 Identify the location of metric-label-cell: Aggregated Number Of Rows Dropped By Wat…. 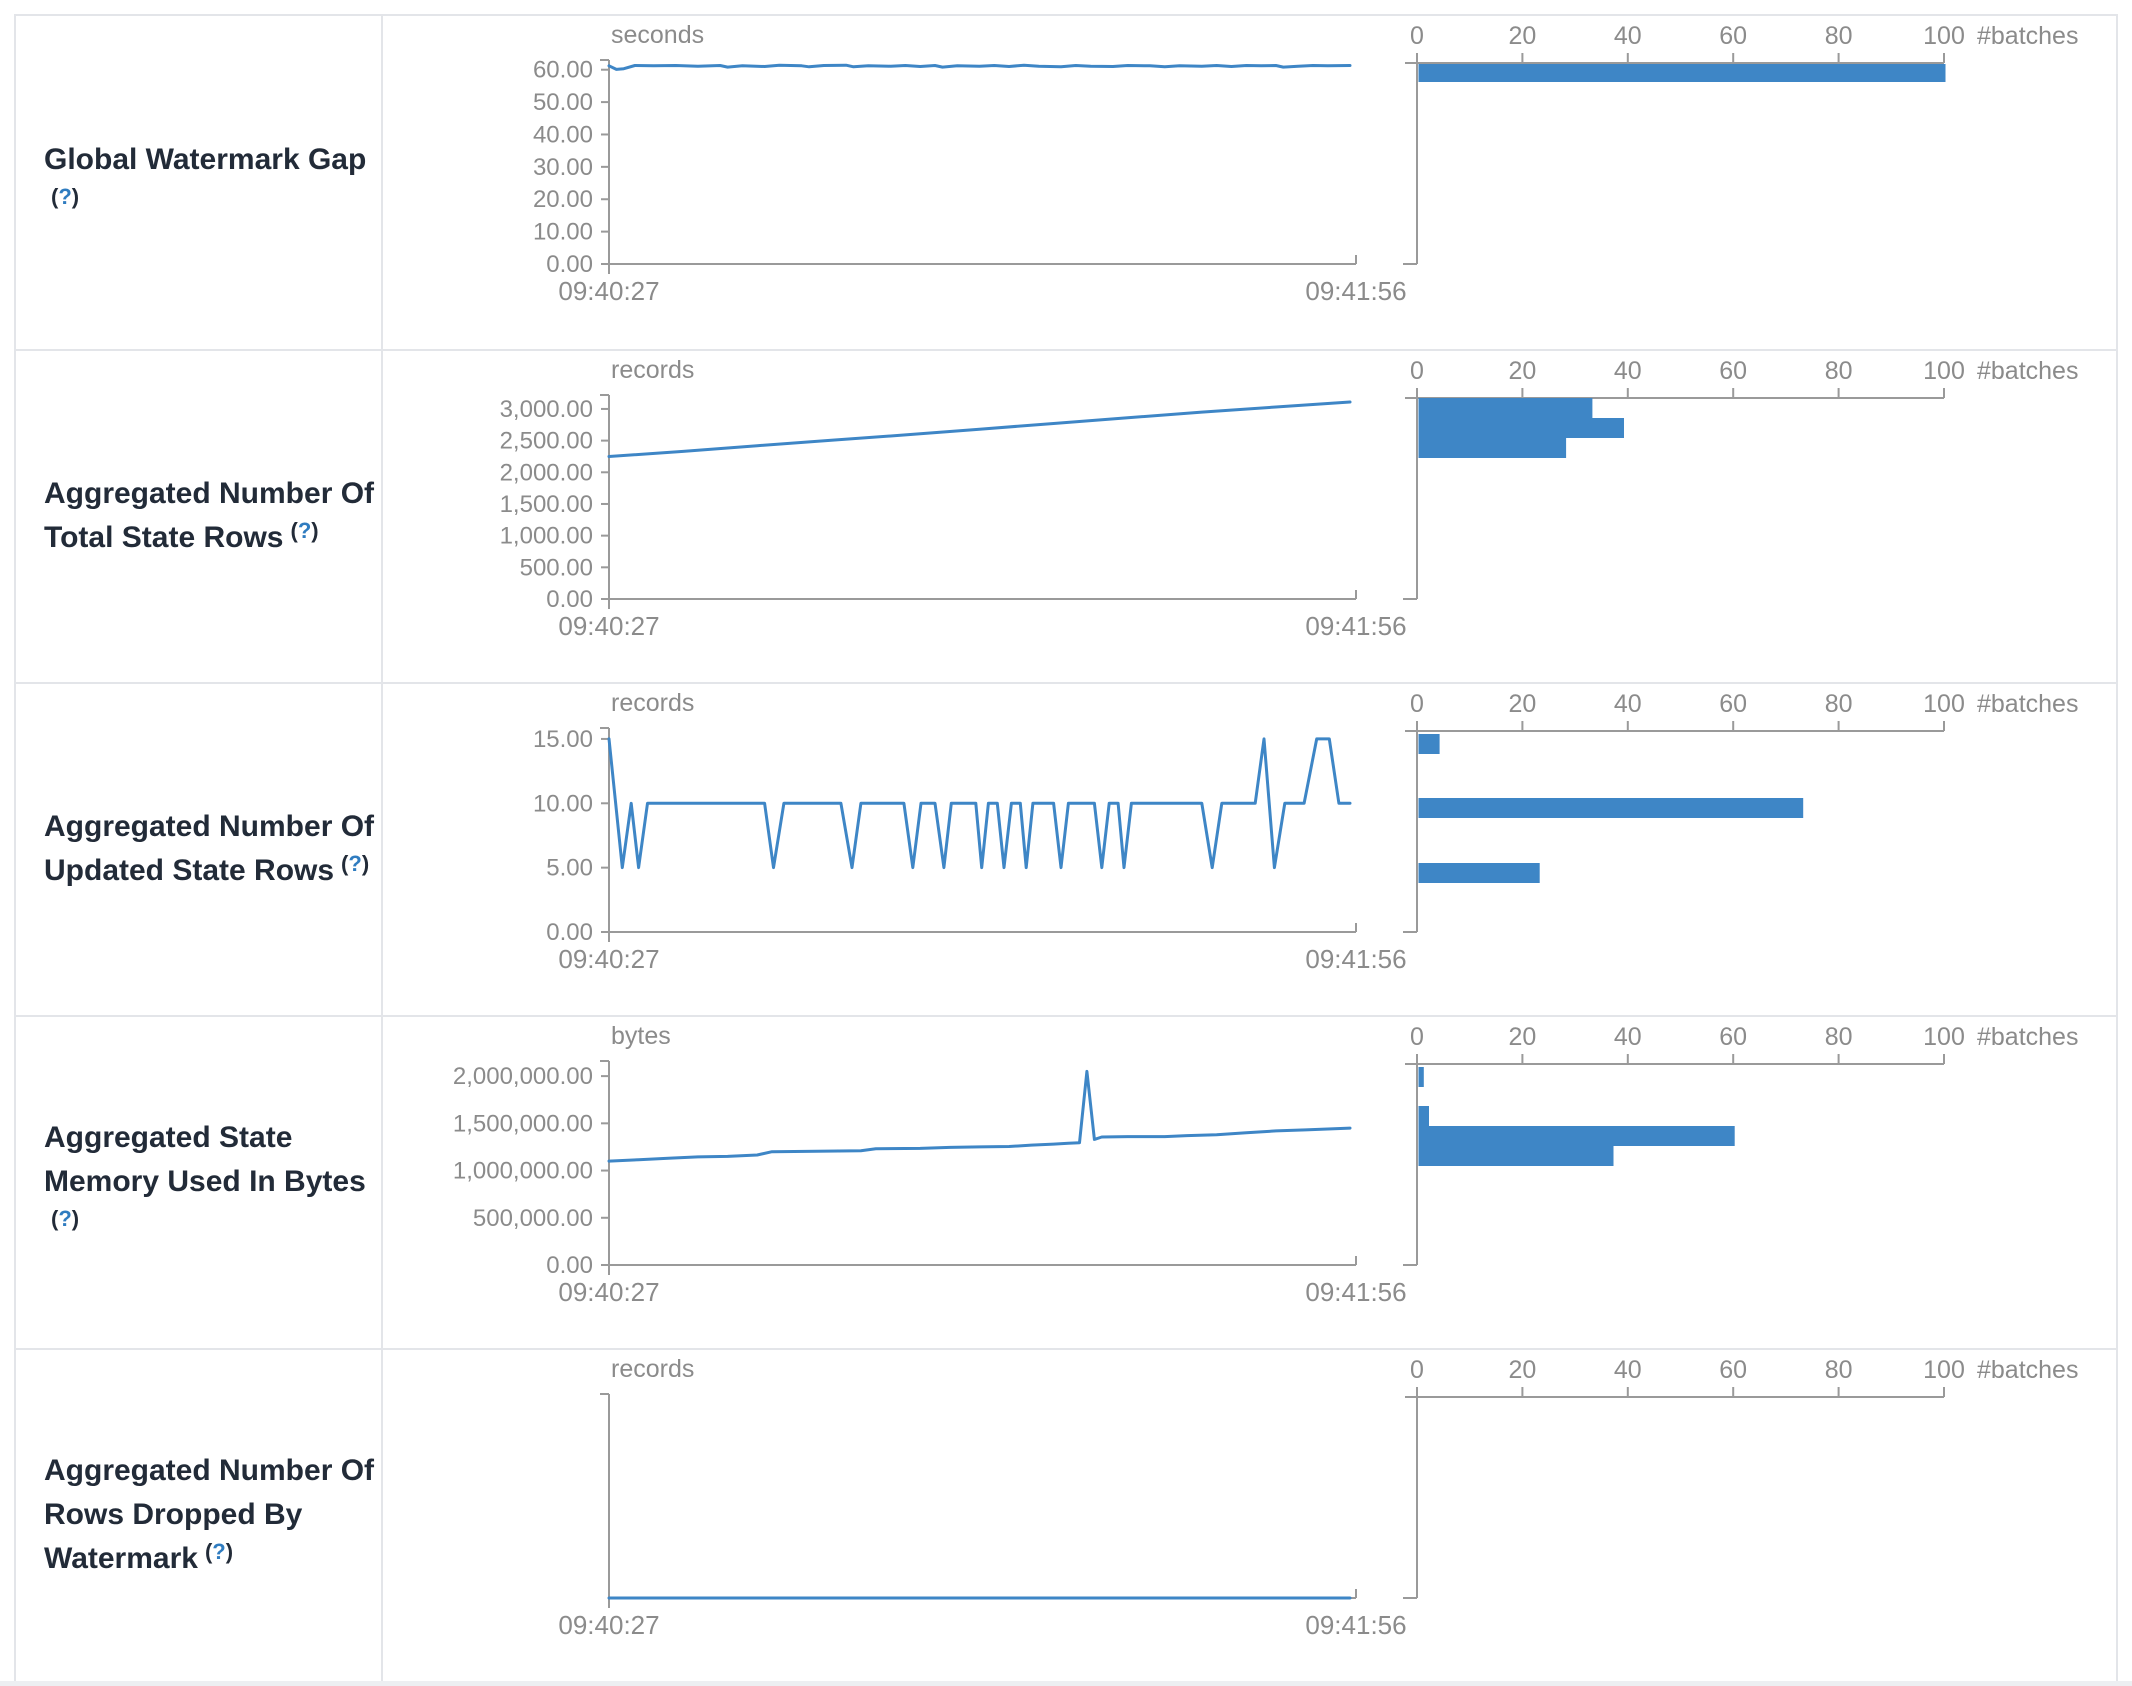
(199, 1515).